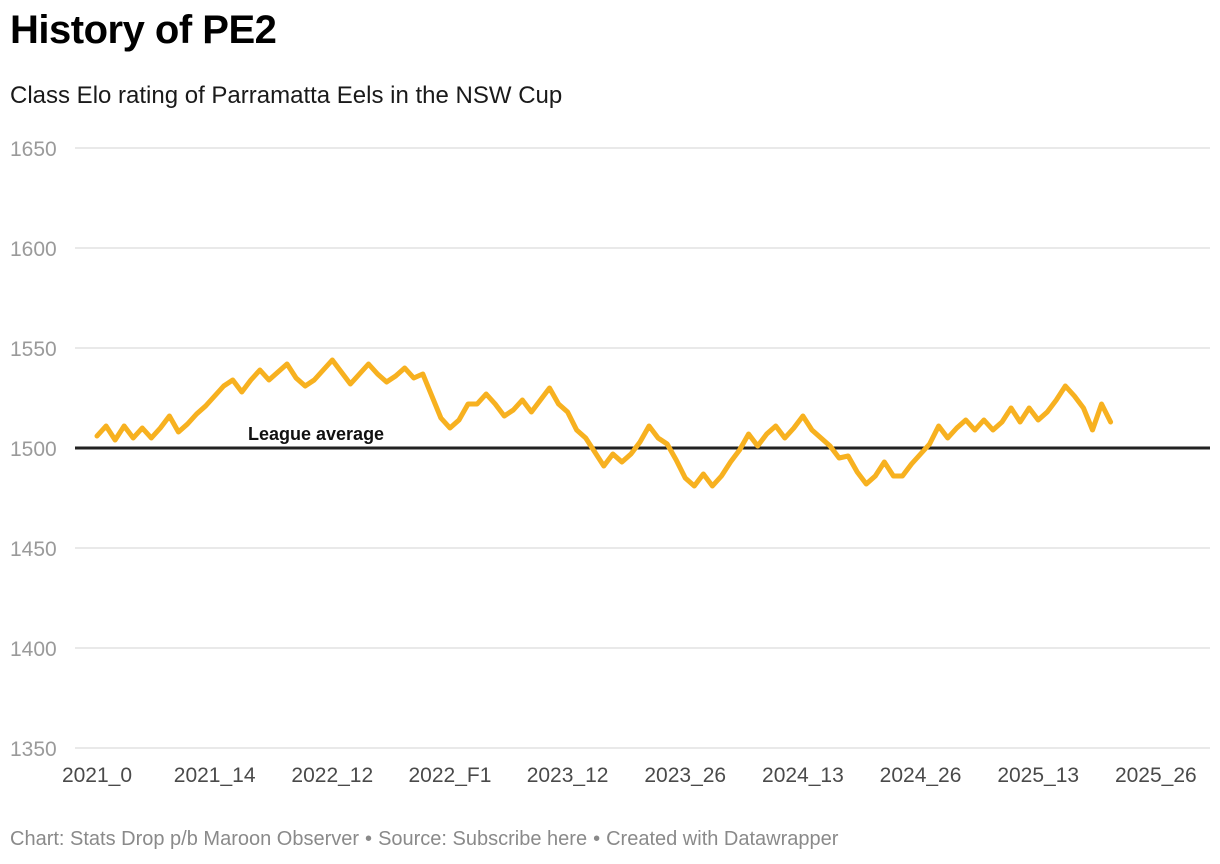  What do you see at coordinates (722, 839) in the screenshot?
I see `datawrapper-credit: Created with Datawrapper` at bounding box center [722, 839].